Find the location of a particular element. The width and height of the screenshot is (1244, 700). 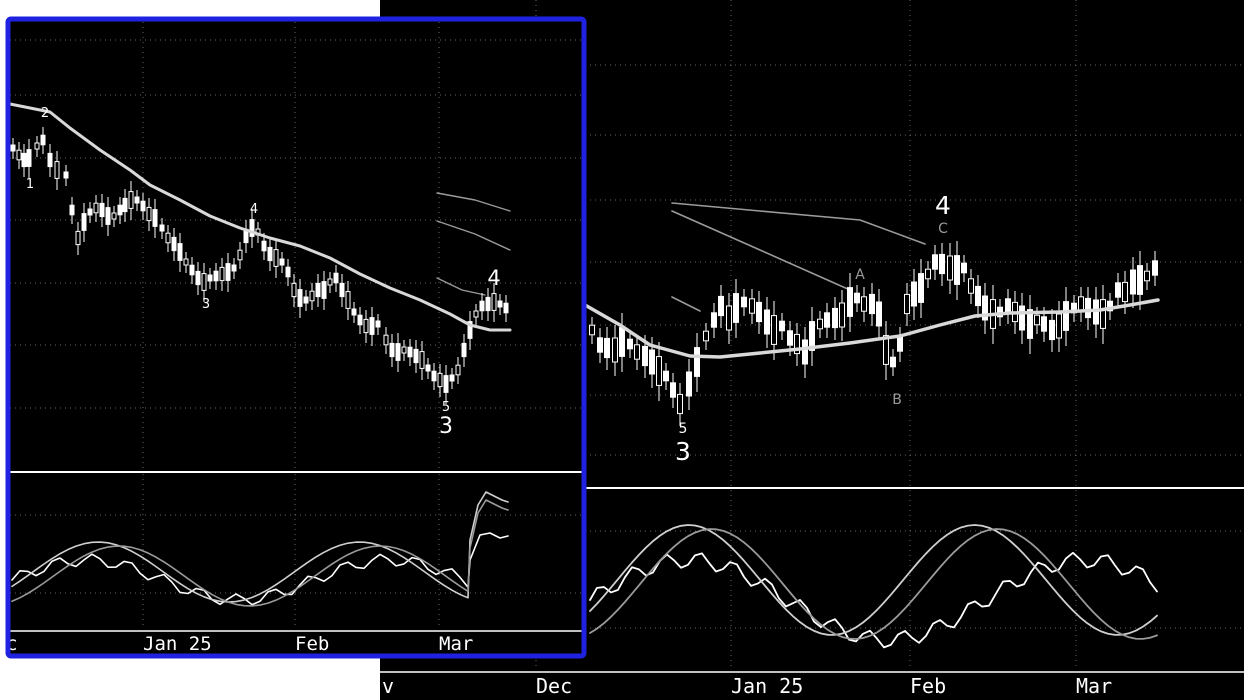

main-x-tick-label: Feb is located at coordinates (928, 686).